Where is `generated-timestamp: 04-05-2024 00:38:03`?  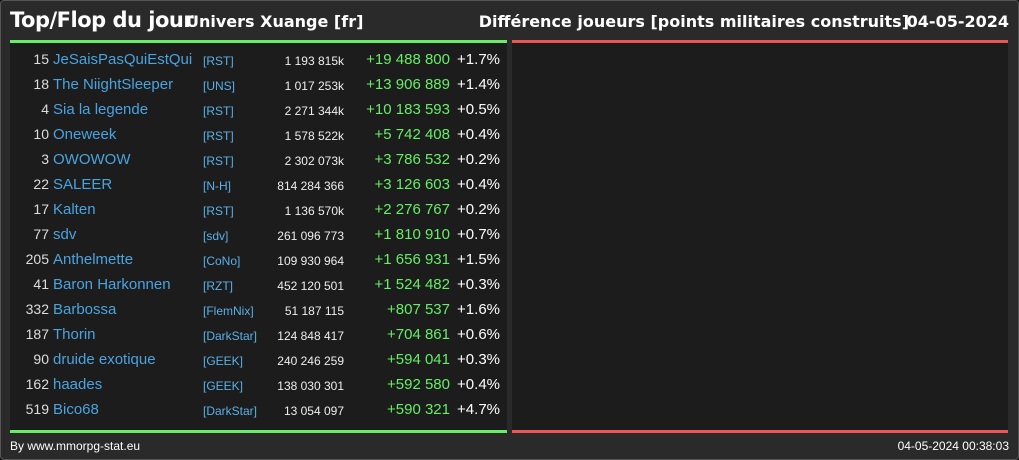
generated-timestamp: 04-05-2024 00:38:03 is located at coordinates (953, 446).